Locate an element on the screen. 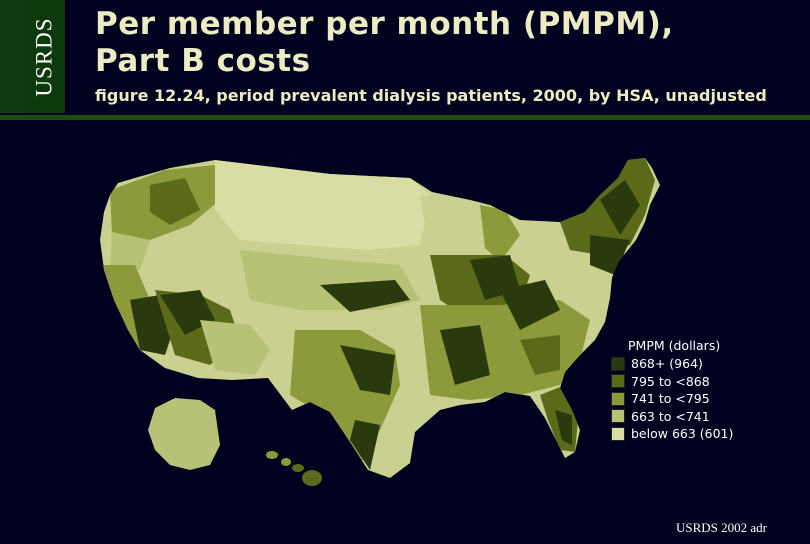 Image resolution: width=810 pixels, height=544 pixels. legend-label: 868+ (964) is located at coordinates (667, 364).